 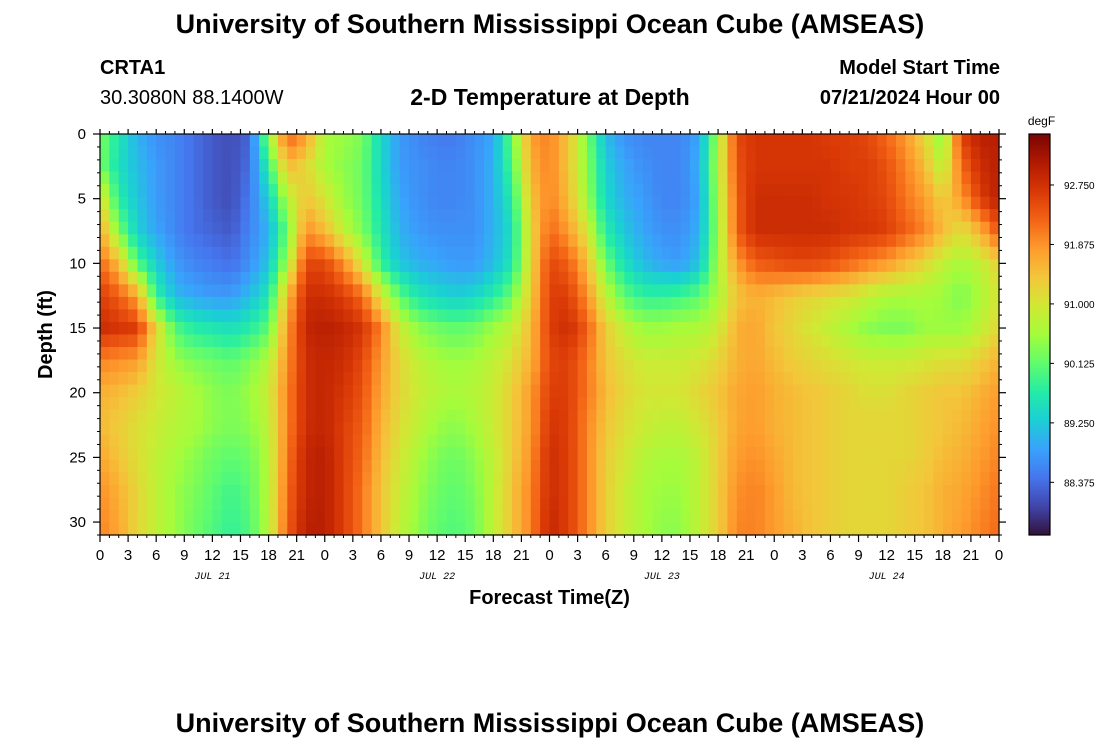 I want to click on x-axis-label: Forecast Time(Z), so click(x=549, y=598).